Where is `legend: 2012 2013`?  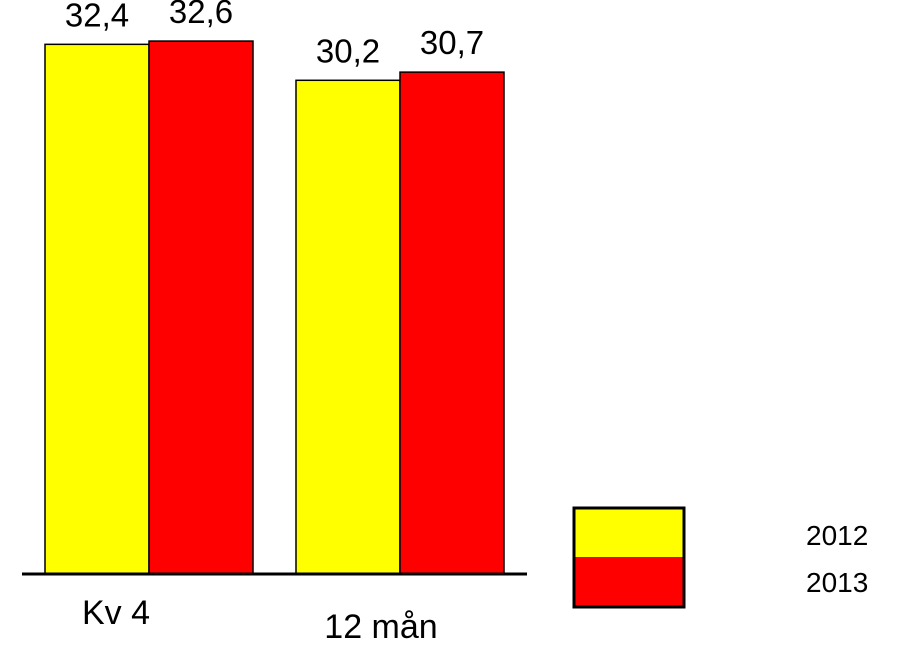 legend: 2012 2013 is located at coordinates (720, 557).